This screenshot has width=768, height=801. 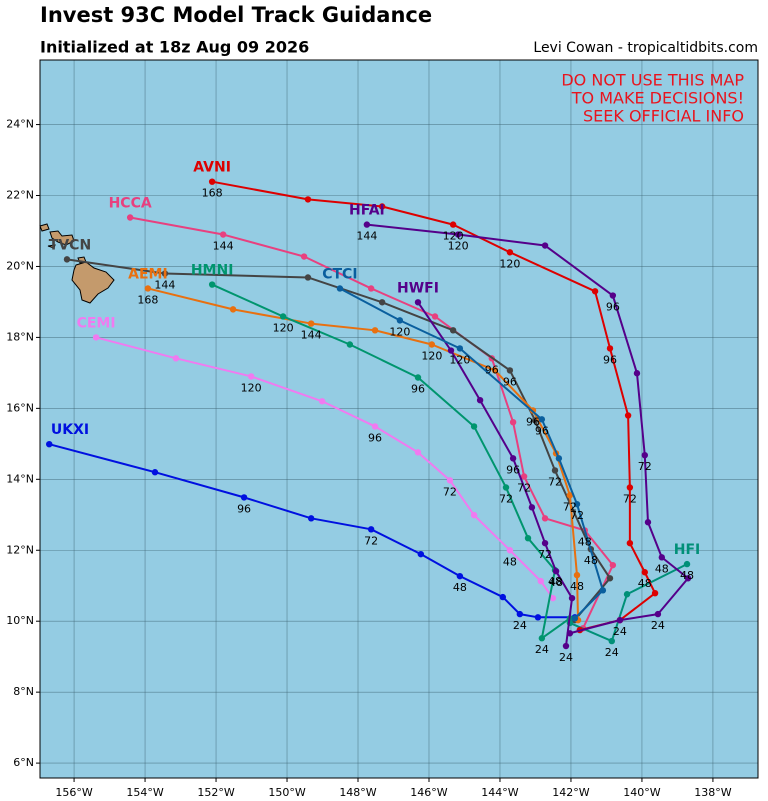 What do you see at coordinates (20, 265) in the screenshot?
I see `y-tick-label: 20°N` at bounding box center [20, 265].